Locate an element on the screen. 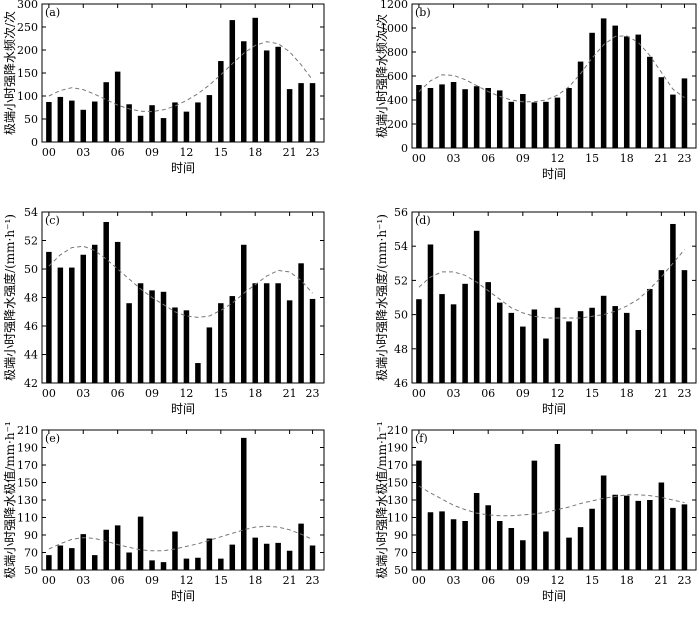  panel-2-ytick-label: 1200 is located at coordinates (394, 5).